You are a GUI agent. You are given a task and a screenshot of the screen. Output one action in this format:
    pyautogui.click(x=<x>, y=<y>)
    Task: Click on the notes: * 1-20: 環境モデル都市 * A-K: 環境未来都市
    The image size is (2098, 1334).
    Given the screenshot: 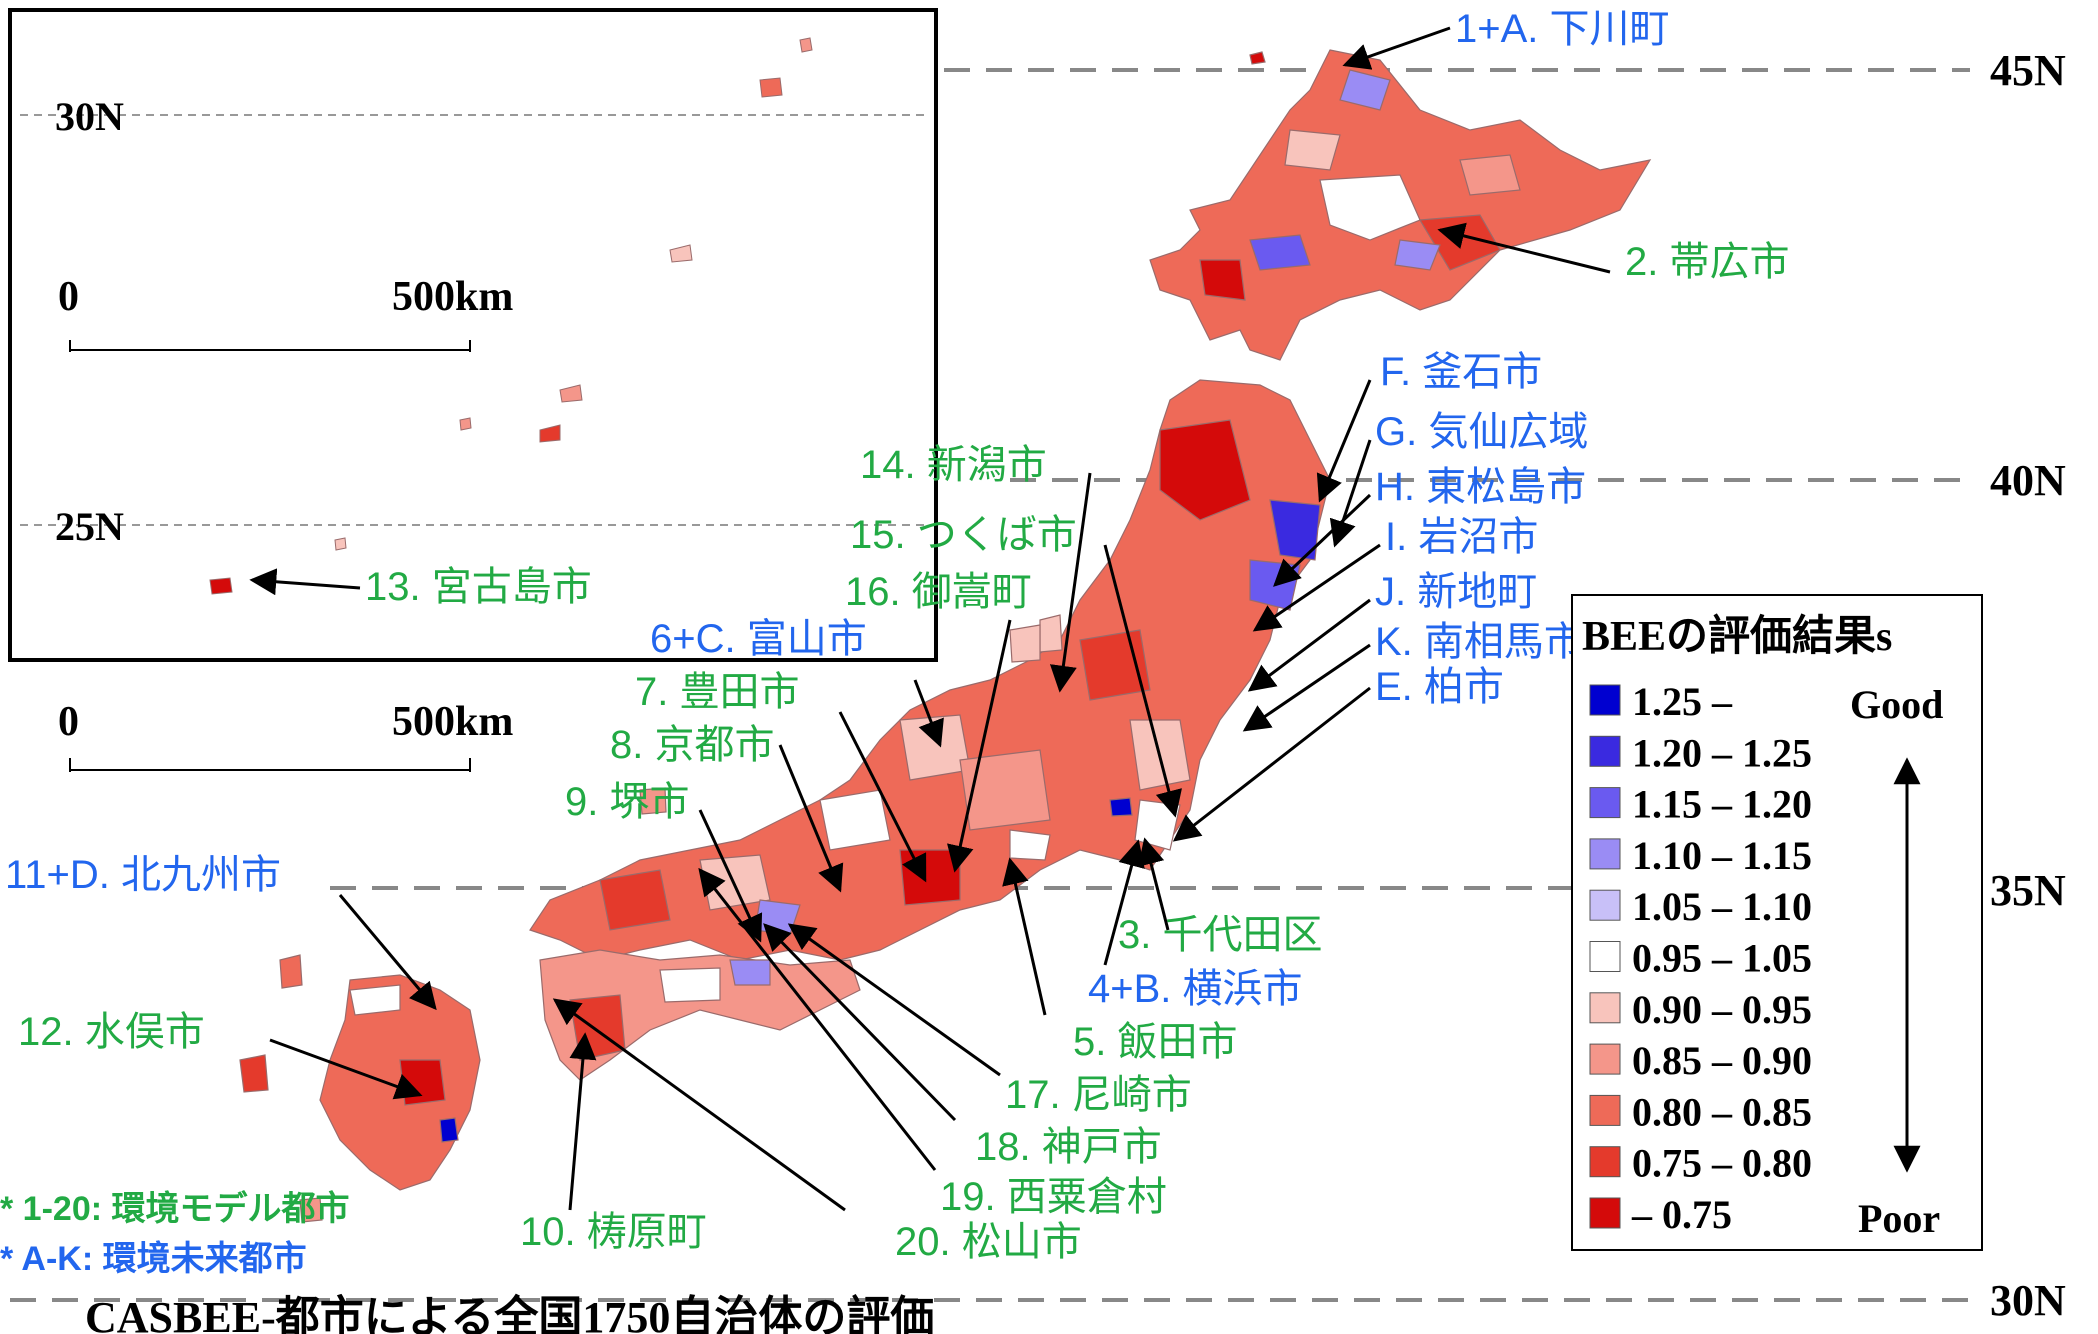 What is the action you would take?
    pyautogui.click(x=175, y=1233)
    